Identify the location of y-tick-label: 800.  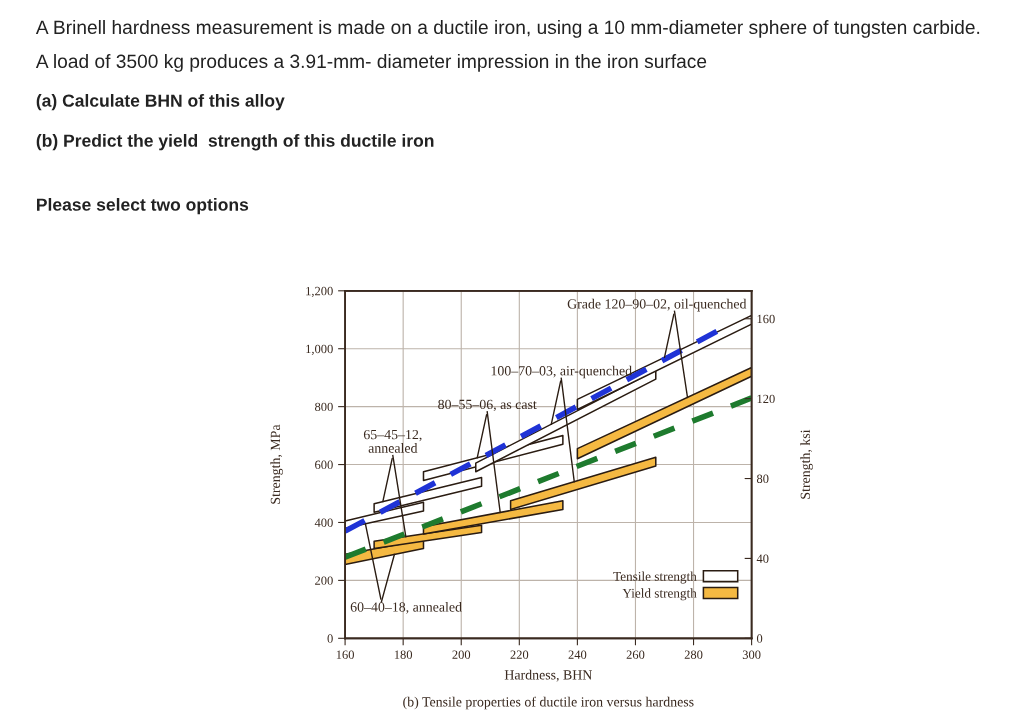
(324, 407).